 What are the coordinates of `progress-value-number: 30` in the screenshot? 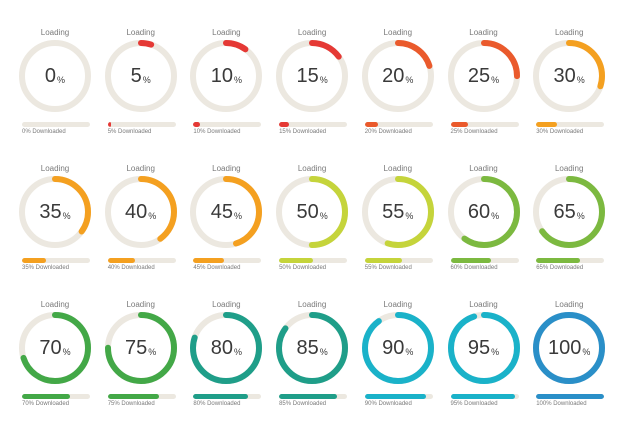 It's located at (564, 76).